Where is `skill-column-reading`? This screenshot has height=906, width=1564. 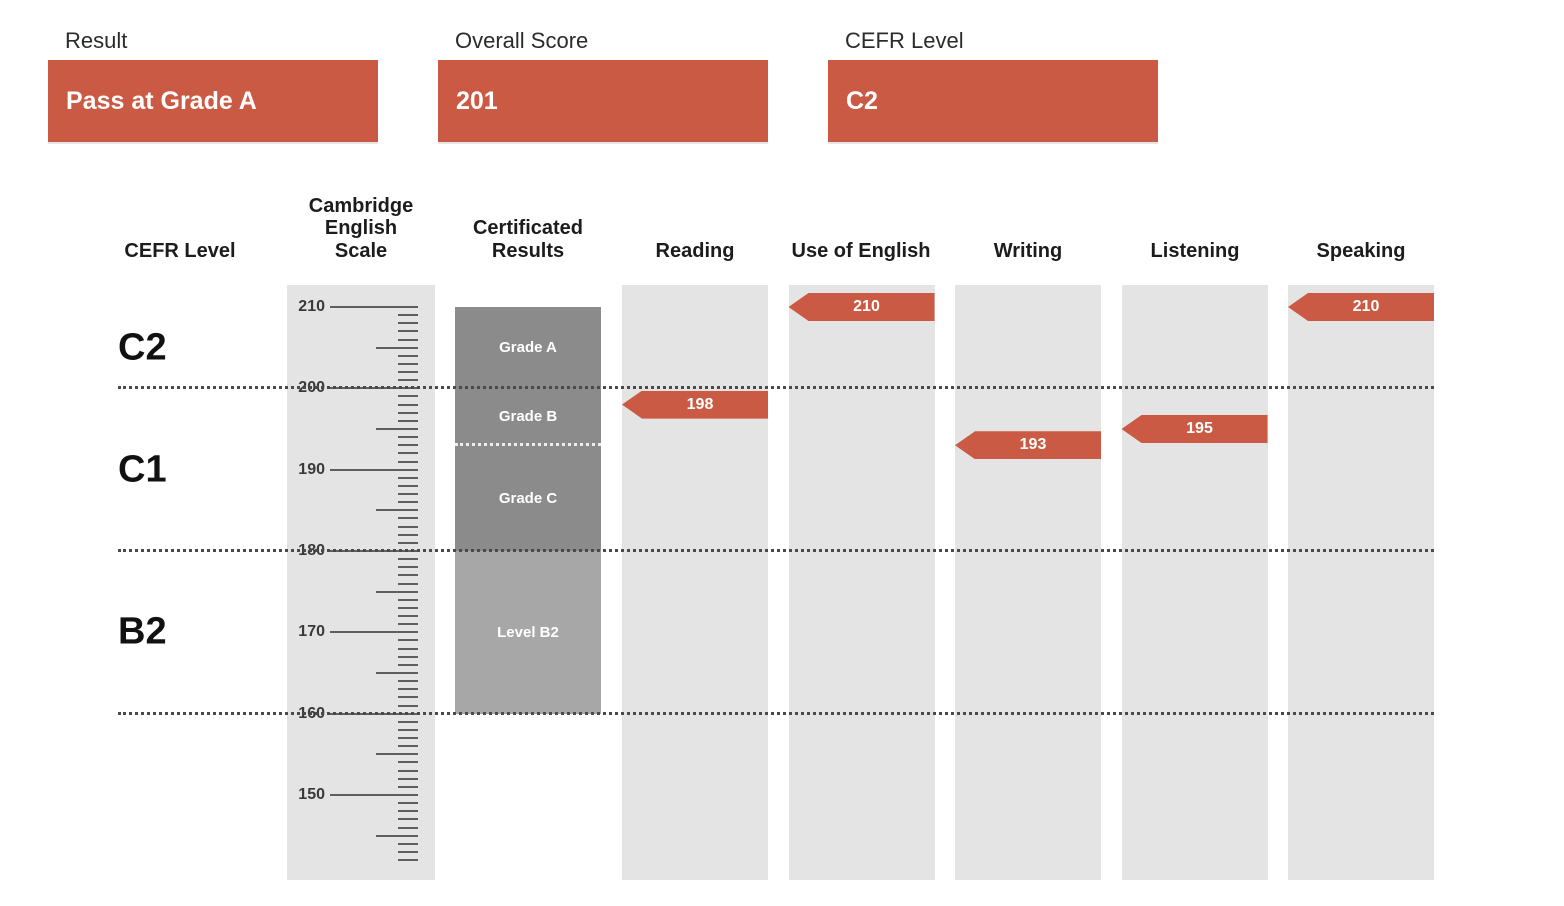 skill-column-reading is located at coordinates (695, 582).